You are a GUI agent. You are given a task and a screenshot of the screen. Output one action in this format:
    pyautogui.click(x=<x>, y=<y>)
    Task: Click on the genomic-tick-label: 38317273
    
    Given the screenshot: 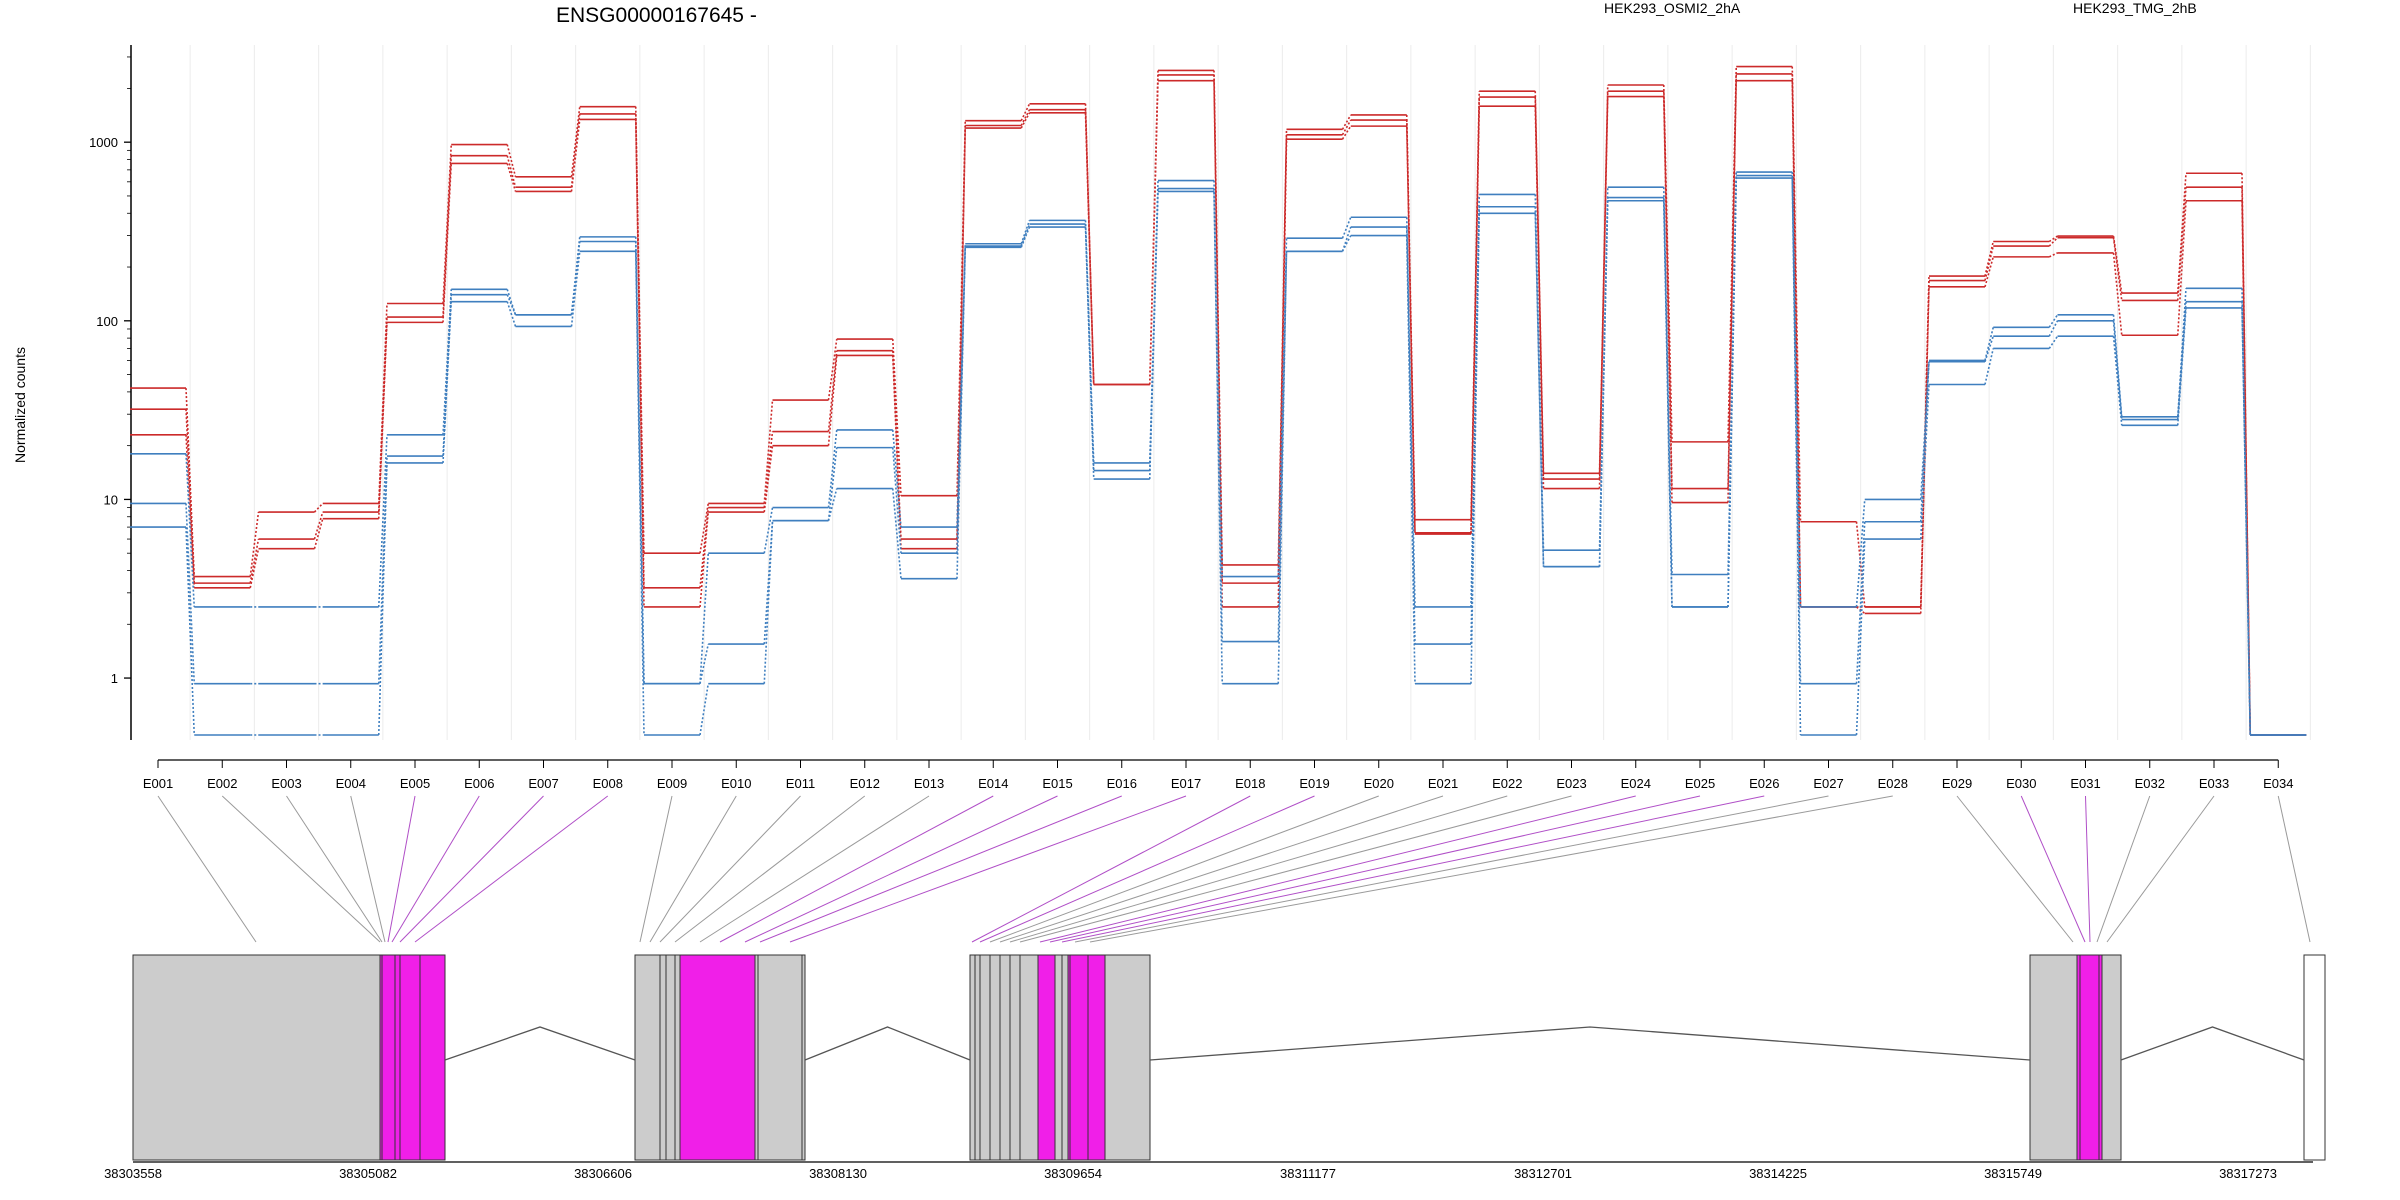 What is the action you would take?
    pyautogui.click(x=2248, y=1173)
    